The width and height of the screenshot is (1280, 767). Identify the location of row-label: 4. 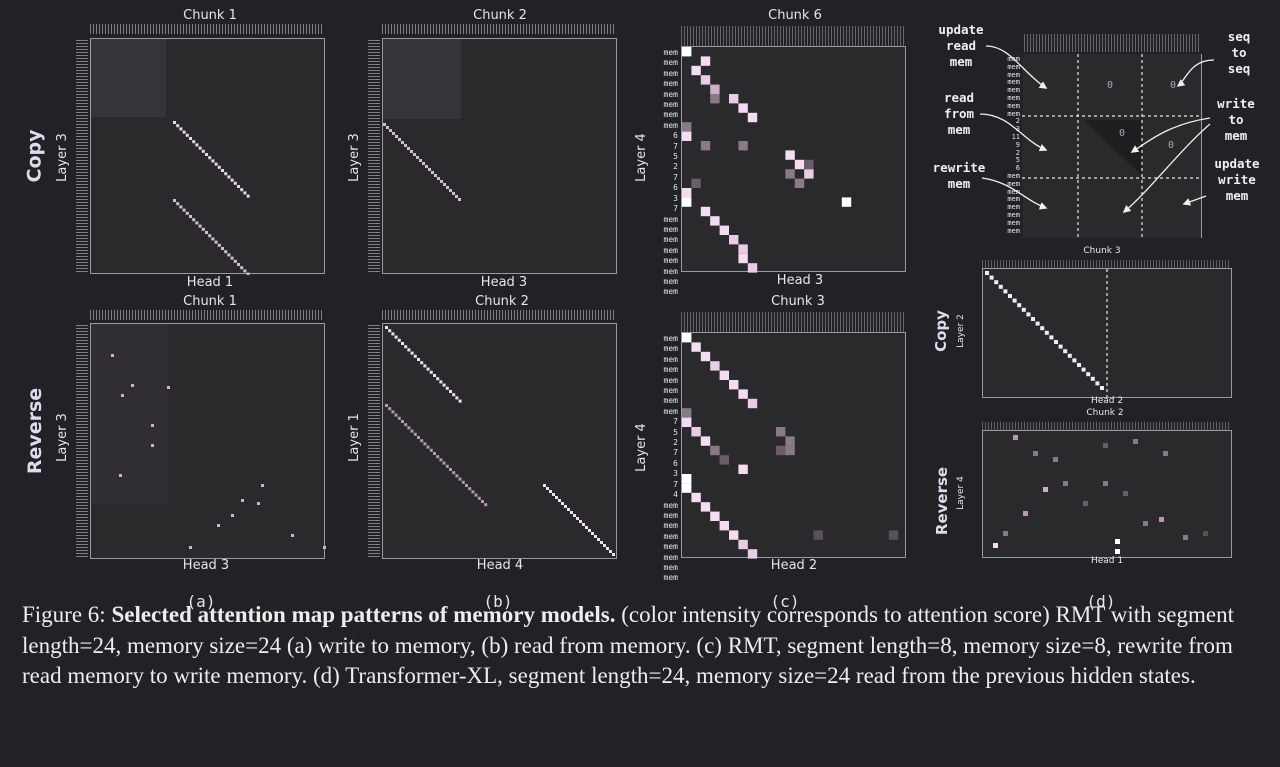
(675, 495).